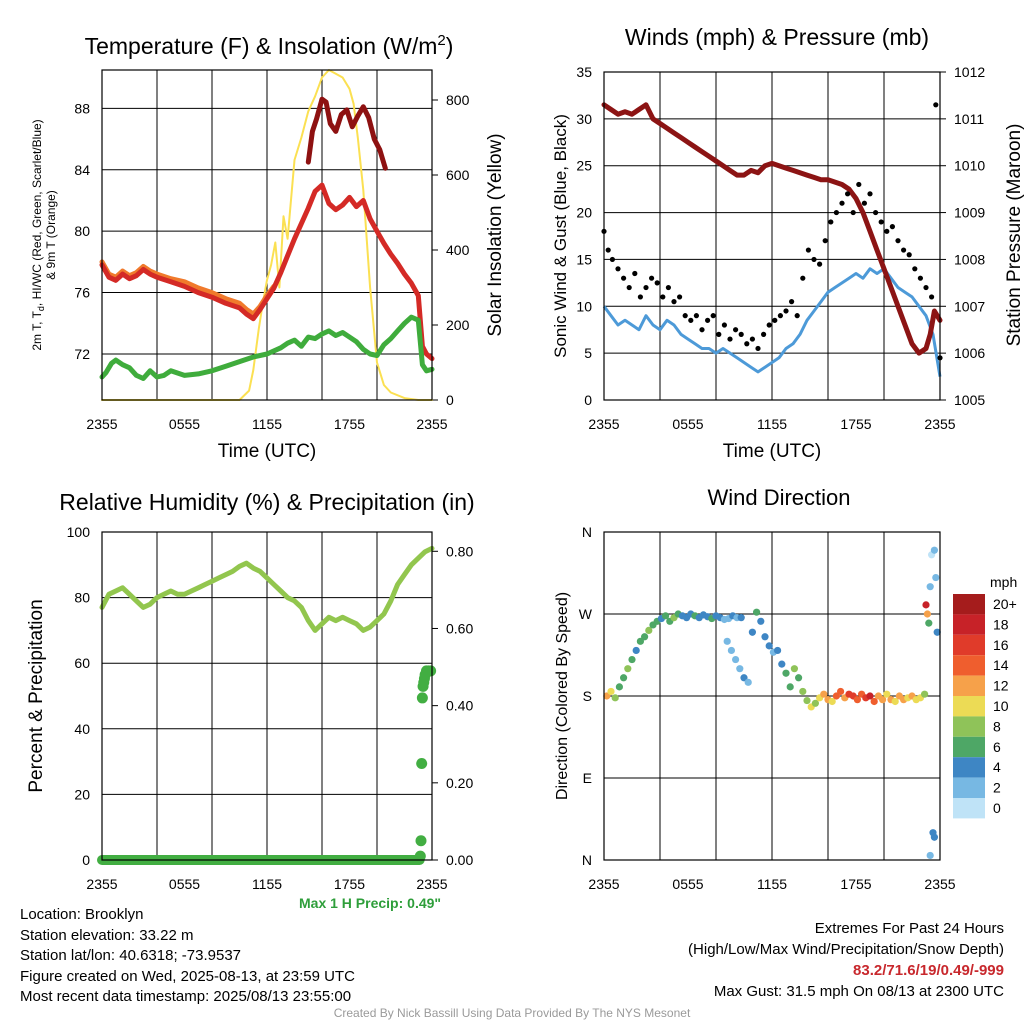 The height and width of the screenshot is (1024, 1024). I want to click on y2-tick-label: 1007, so click(969, 306).